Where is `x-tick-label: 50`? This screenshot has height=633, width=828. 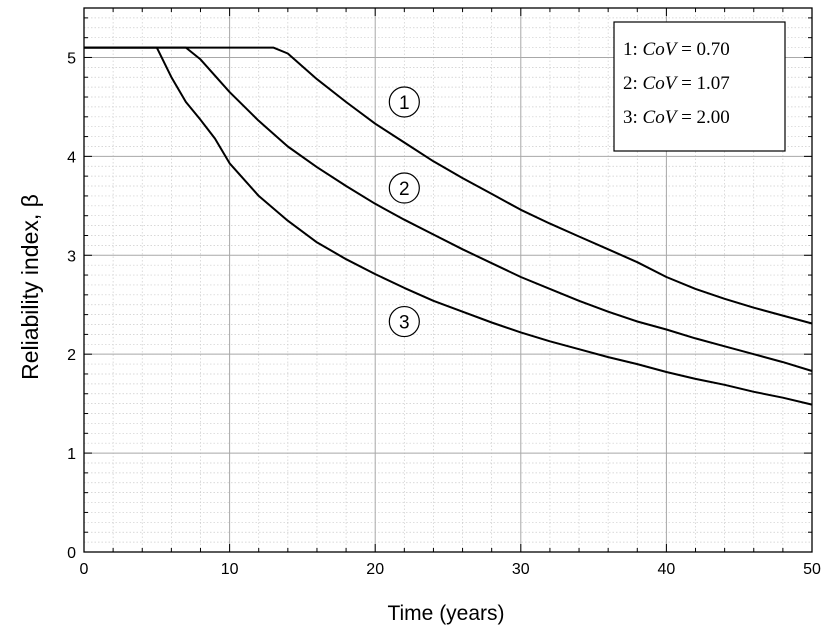
x-tick-label: 50 is located at coordinates (812, 569).